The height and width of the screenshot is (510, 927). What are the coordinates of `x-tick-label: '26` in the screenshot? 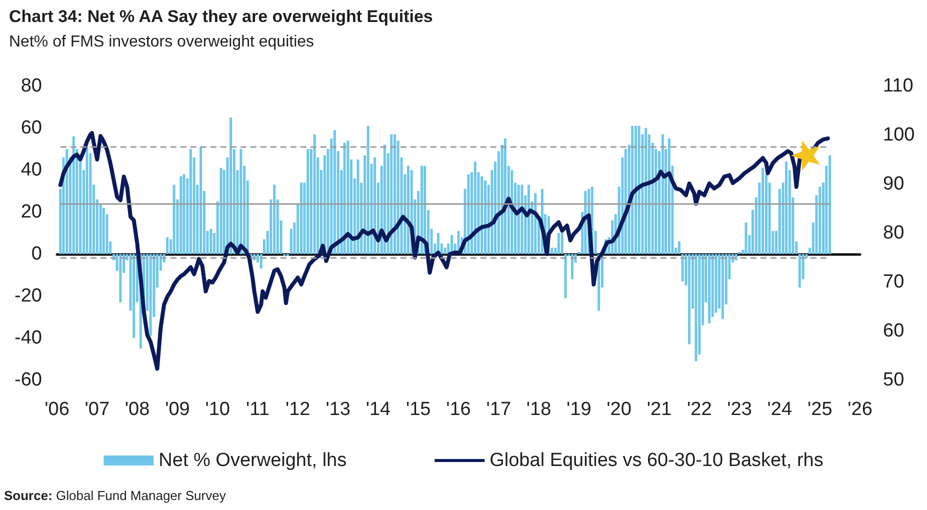 It's located at (860, 409).